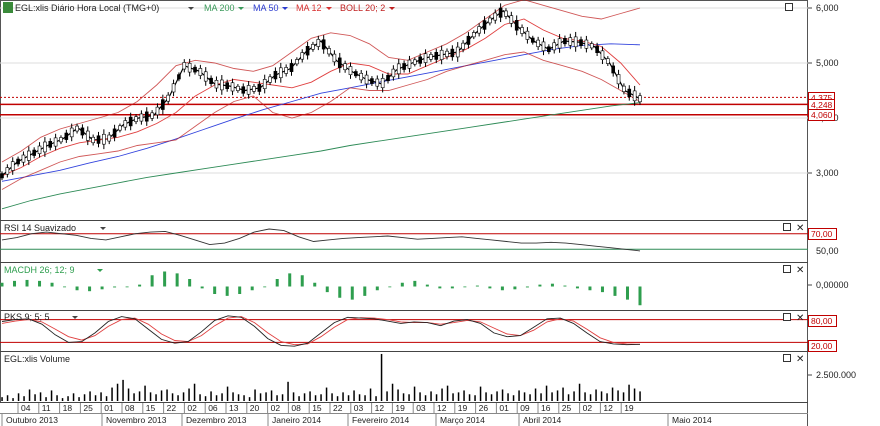  What do you see at coordinates (27, 317) in the screenshot?
I see `pks-title: PKS 9; 5; 5` at bounding box center [27, 317].